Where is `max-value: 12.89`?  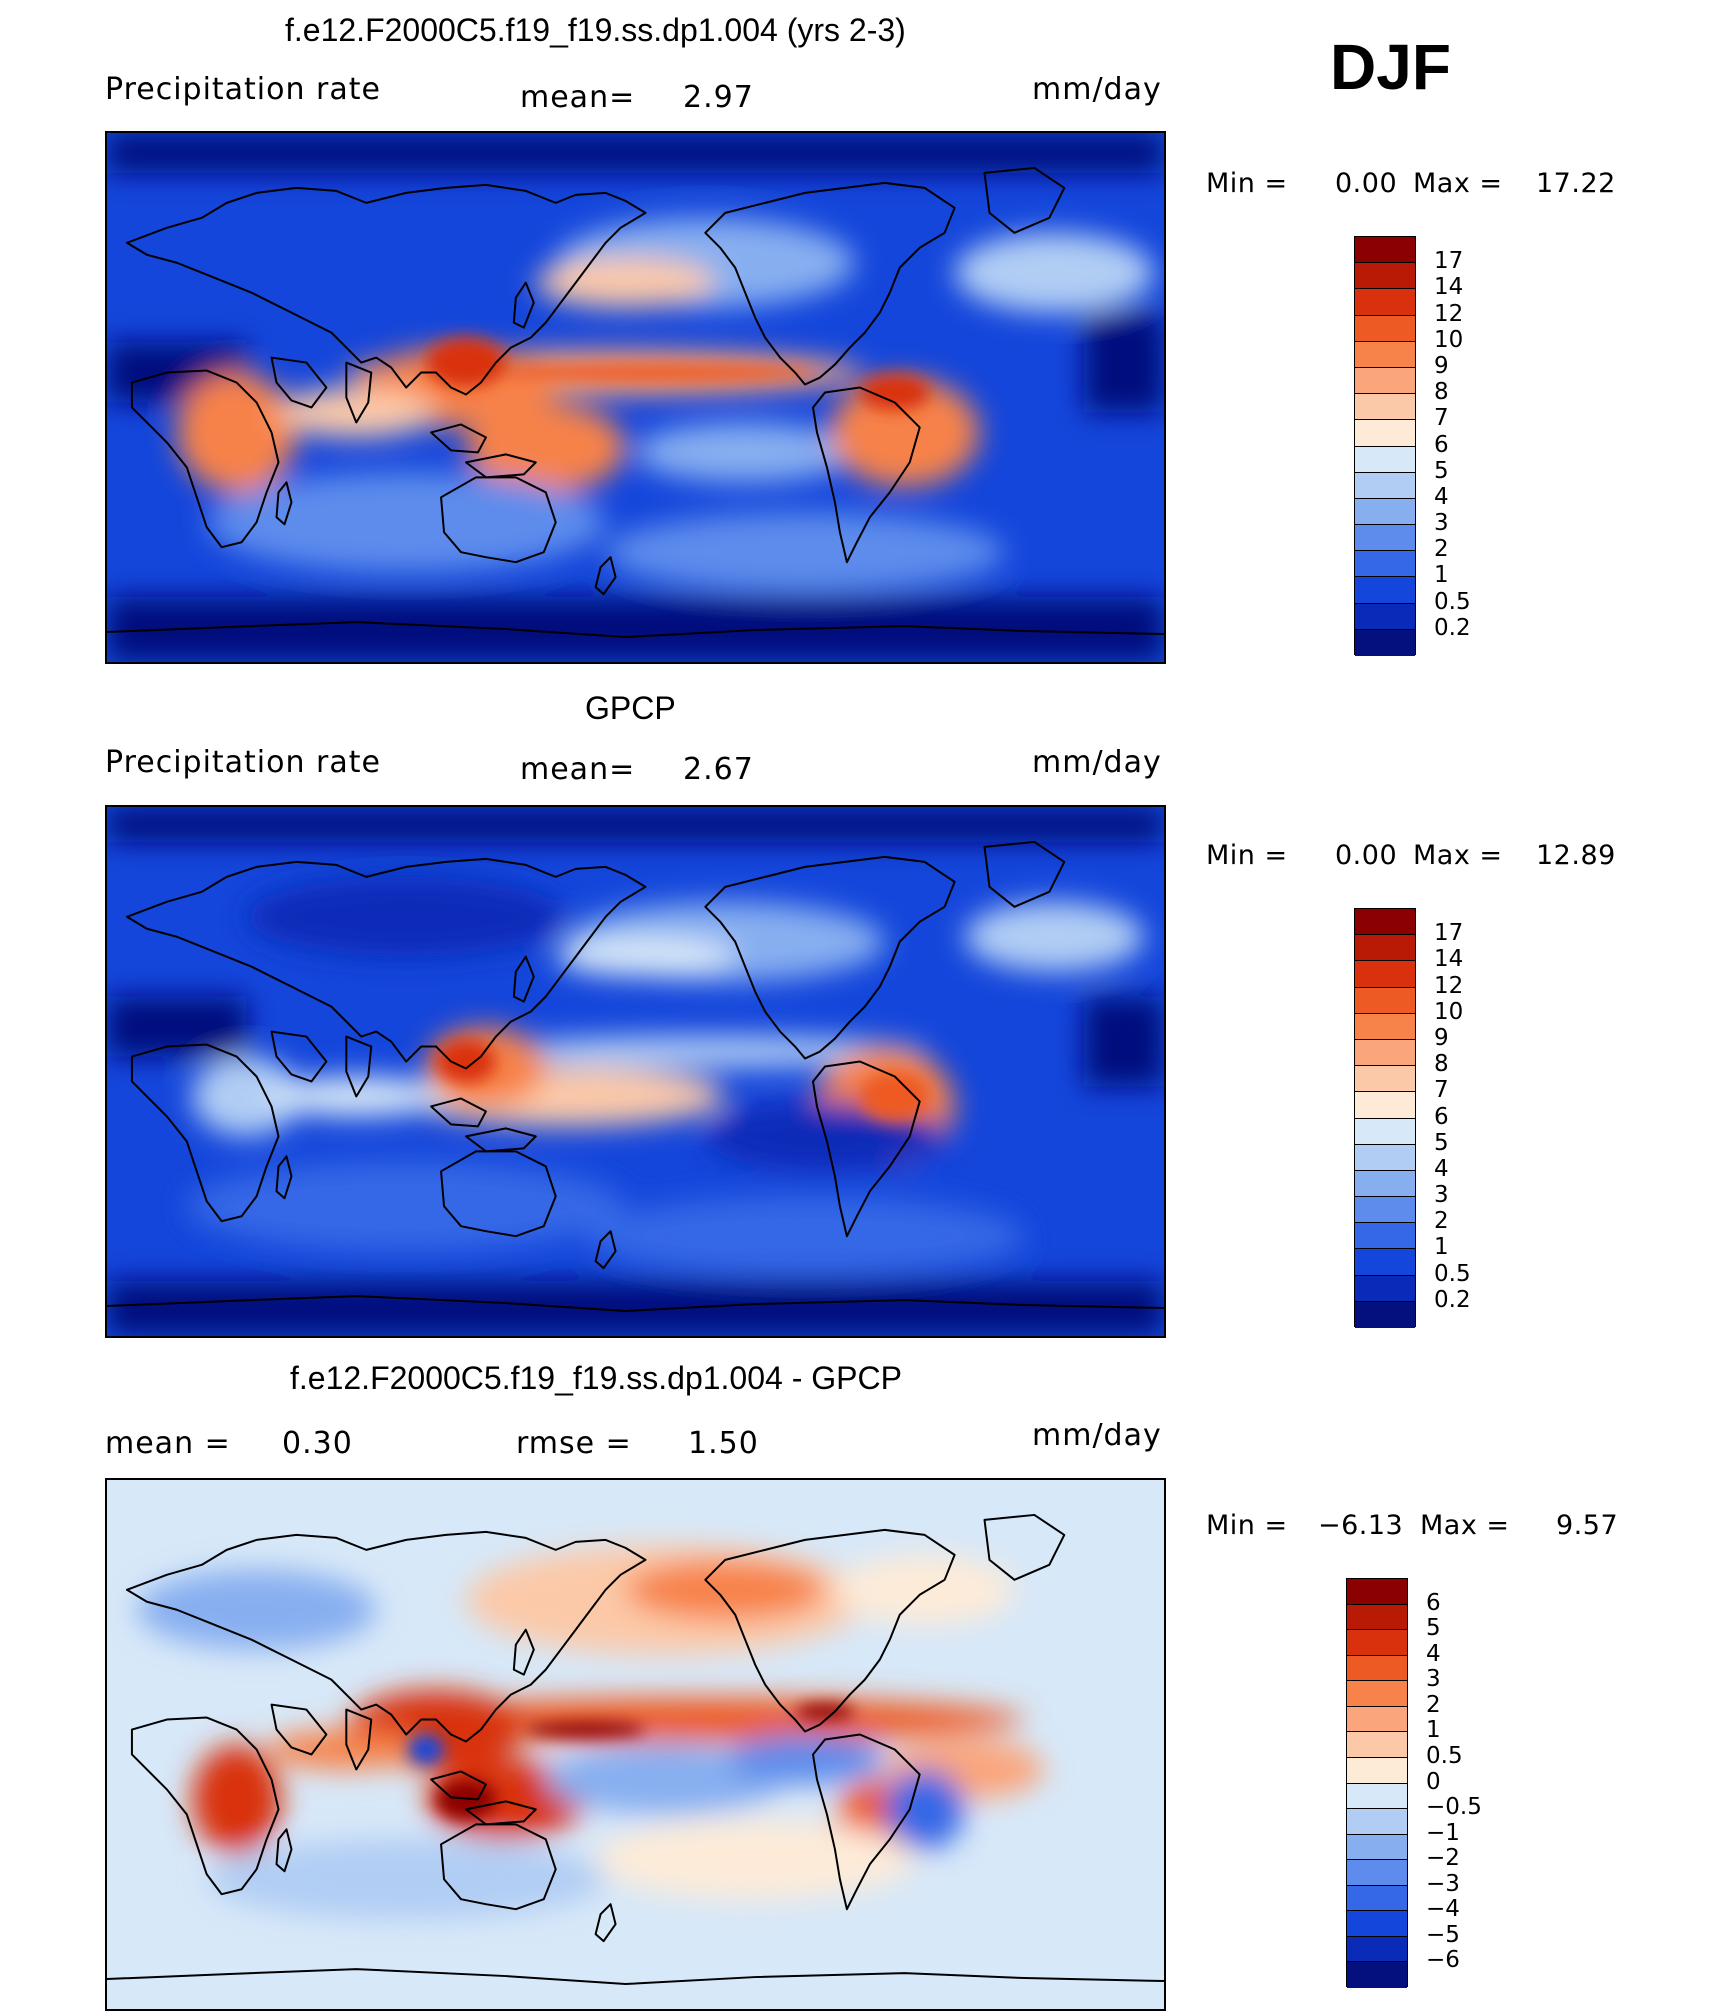
max-value: 12.89 is located at coordinates (1576, 855).